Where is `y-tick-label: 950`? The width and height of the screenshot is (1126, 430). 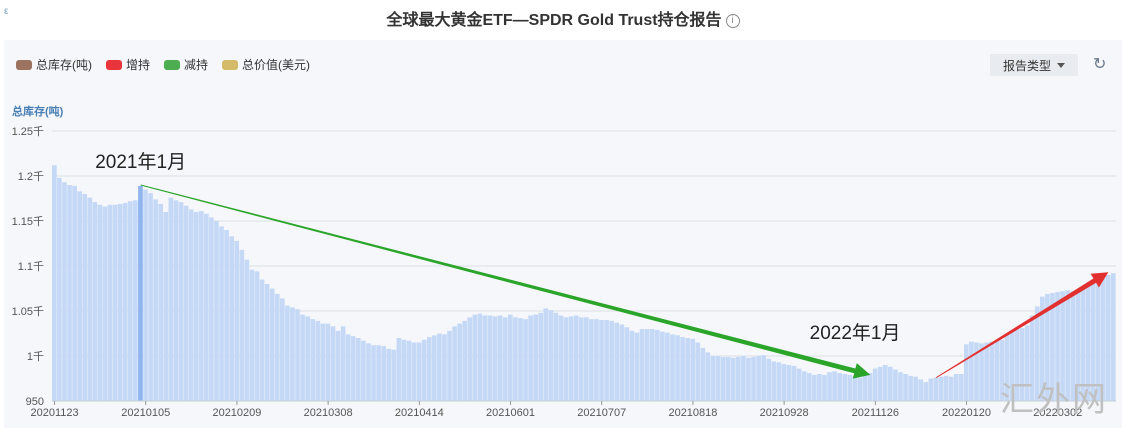 y-tick-label: 950 is located at coordinates (35, 402).